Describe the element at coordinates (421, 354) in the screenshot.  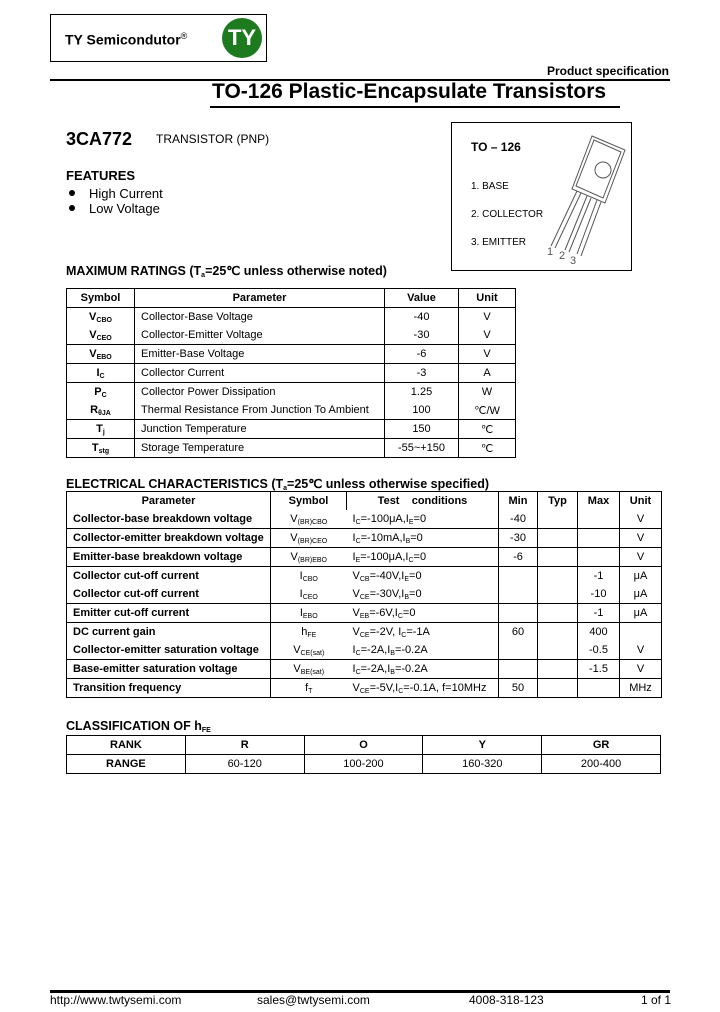
I see `value-cell: -6` at that location.